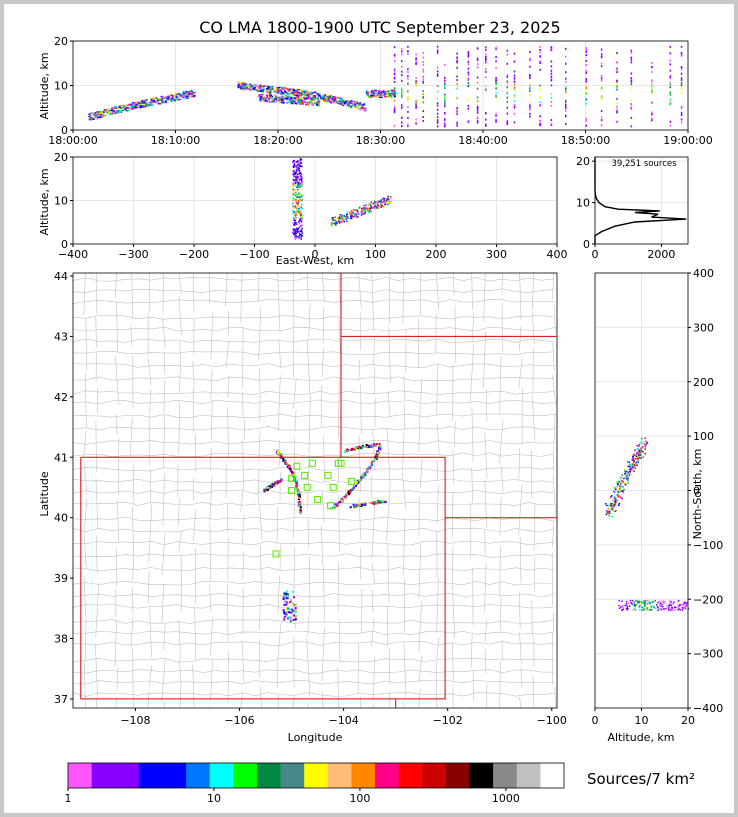 The image size is (738, 817). I want to click on time-tick-label: 18:30:00, so click(380, 140).